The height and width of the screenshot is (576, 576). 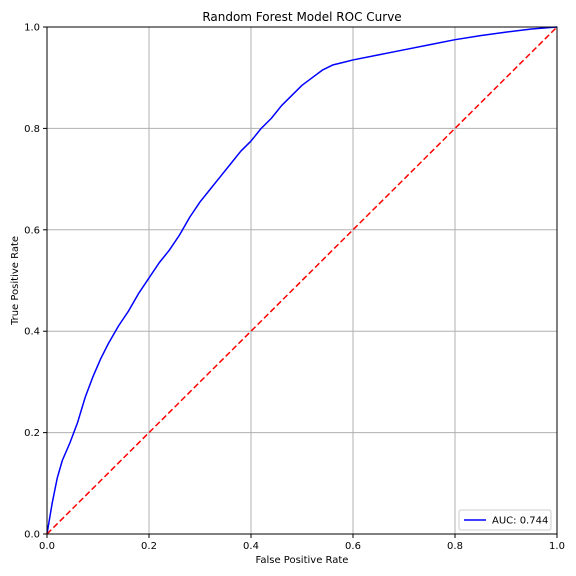 I want to click on legend: AUC: 0.744, so click(x=505, y=520).